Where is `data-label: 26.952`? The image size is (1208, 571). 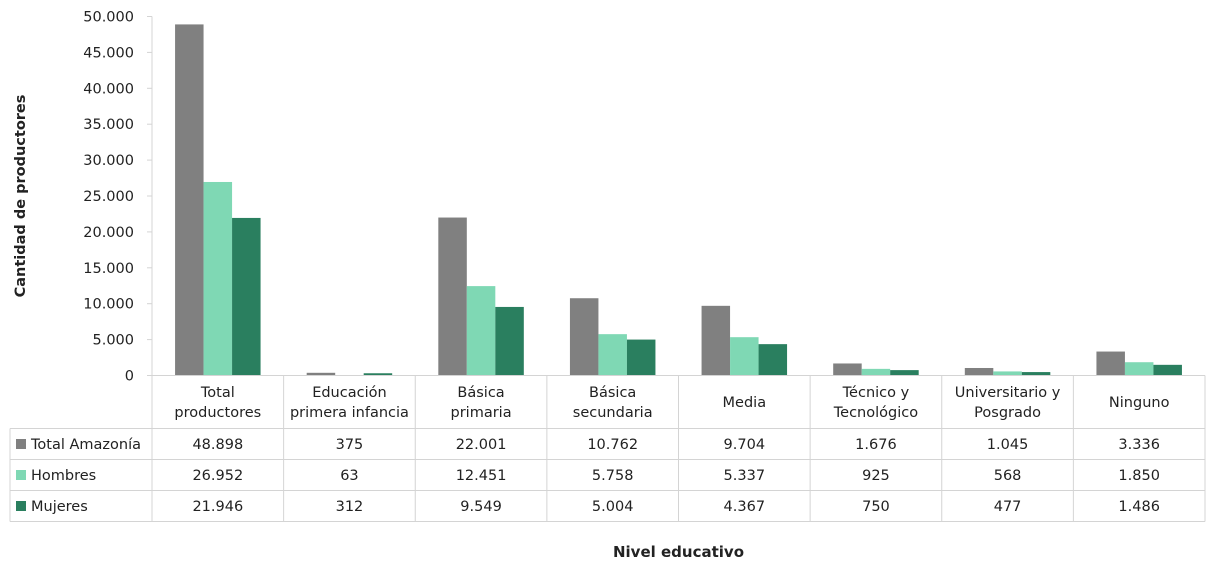 data-label: 26.952 is located at coordinates (217, 476).